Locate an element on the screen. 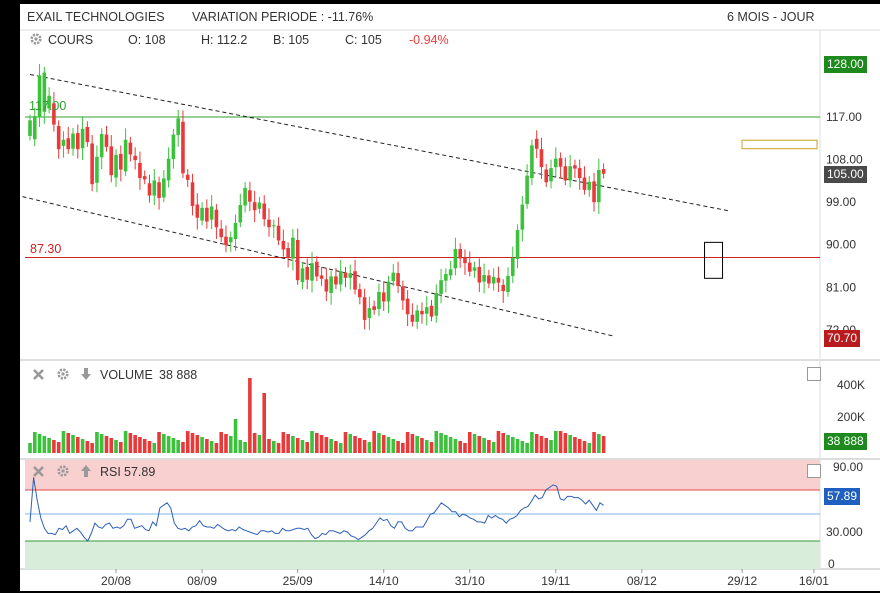  price-tick-label: 108.00 is located at coordinates (844, 160).